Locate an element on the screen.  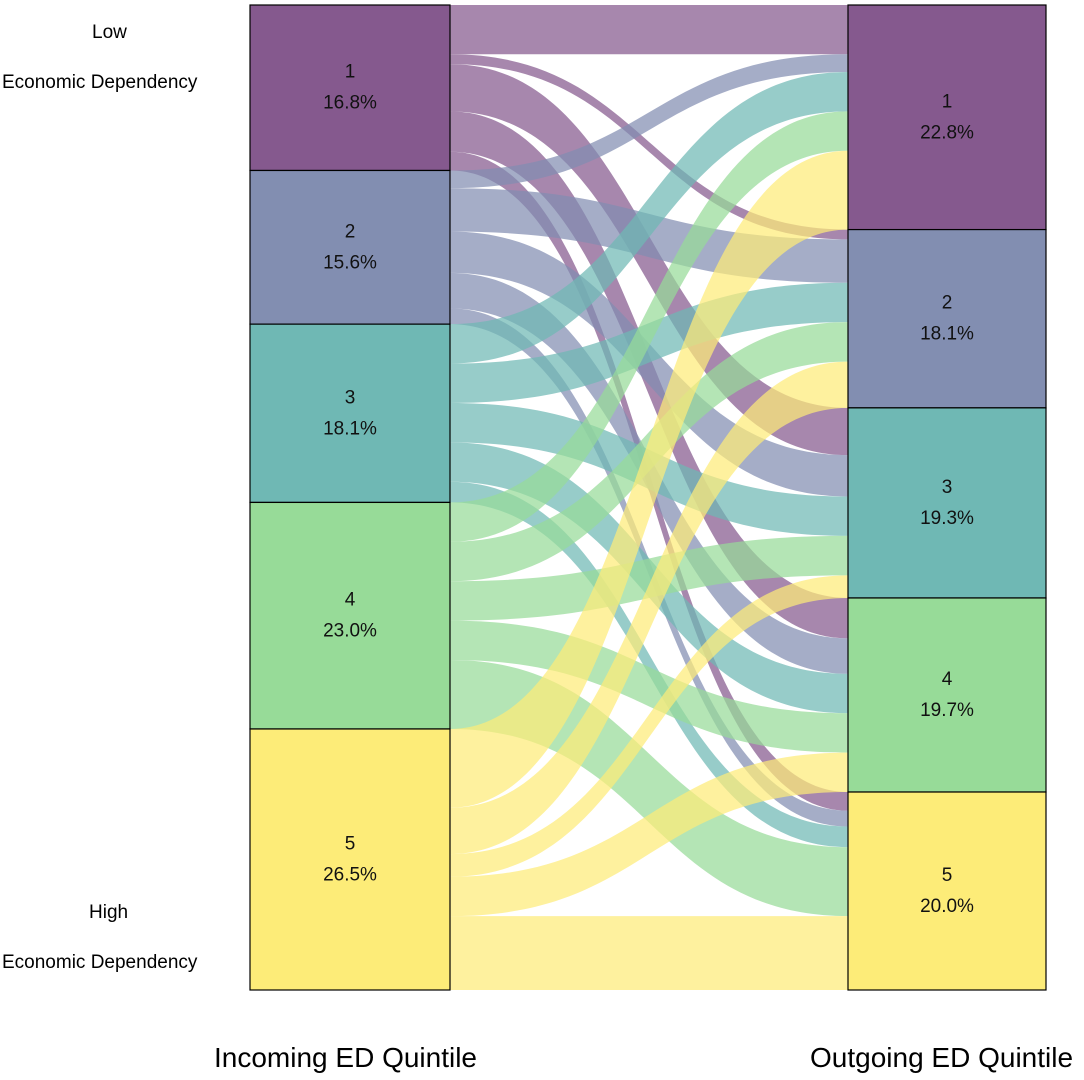
outgoing-node-3-percent: 19.3% is located at coordinates (947, 518).